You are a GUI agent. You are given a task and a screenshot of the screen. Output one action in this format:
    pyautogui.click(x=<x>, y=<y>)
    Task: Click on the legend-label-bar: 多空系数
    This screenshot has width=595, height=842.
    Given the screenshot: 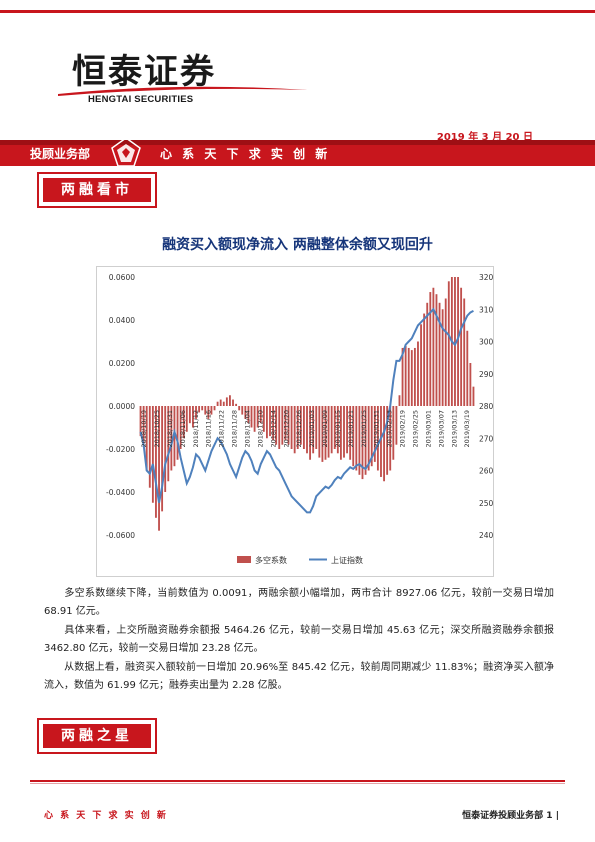 What is the action you would take?
    pyautogui.click(x=271, y=560)
    